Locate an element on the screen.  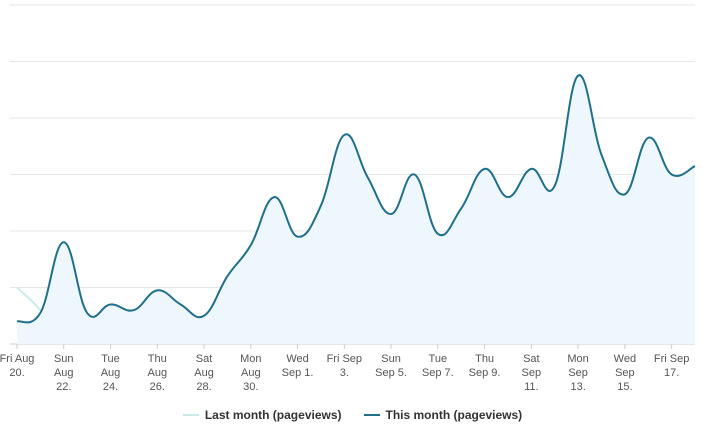
x-tick-label: Wed Sep 15. is located at coordinates (625, 373).